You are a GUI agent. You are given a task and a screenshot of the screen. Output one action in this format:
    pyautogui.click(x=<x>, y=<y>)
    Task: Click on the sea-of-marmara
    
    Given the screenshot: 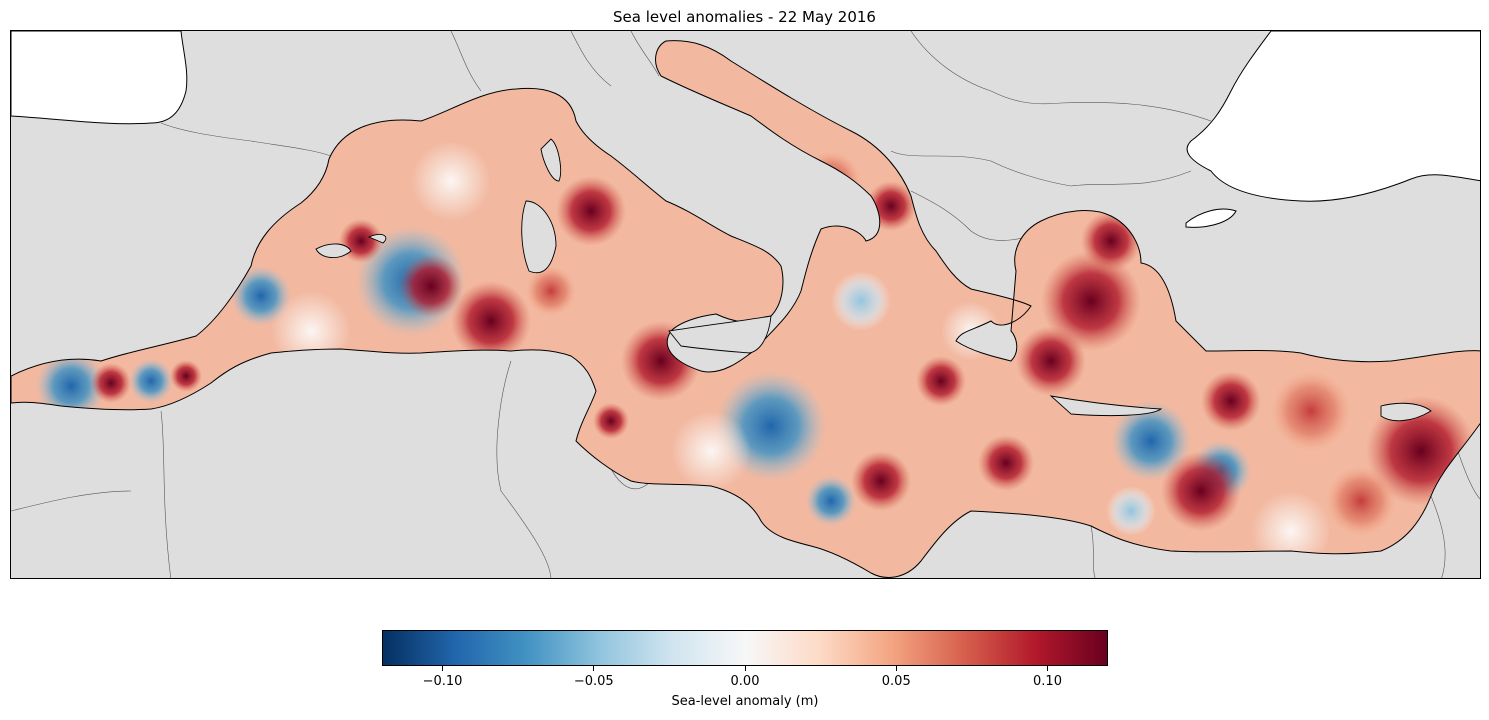 What is the action you would take?
    pyautogui.click(x=1211, y=218)
    